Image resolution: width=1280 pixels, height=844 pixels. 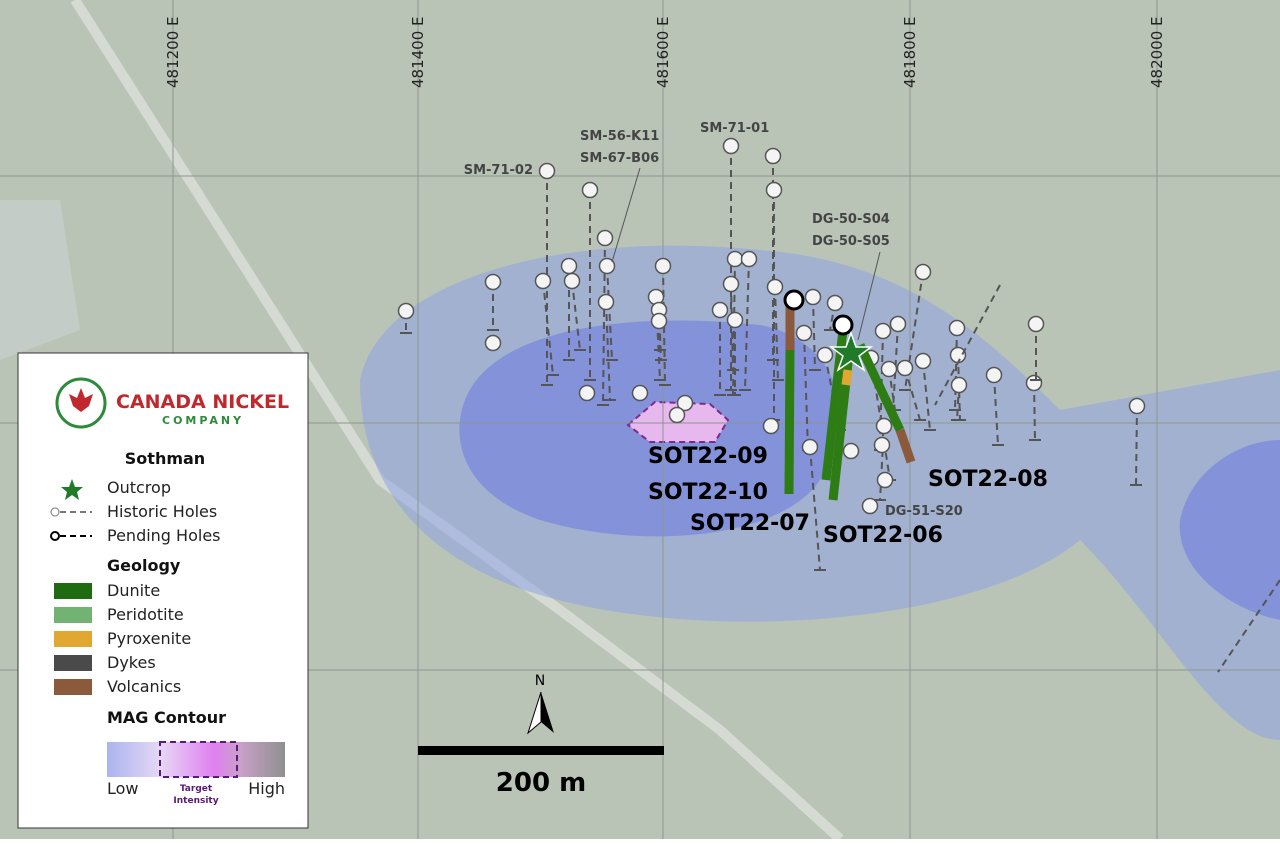 I want to click on hole-label: DG-50-S04, so click(x=851, y=219).